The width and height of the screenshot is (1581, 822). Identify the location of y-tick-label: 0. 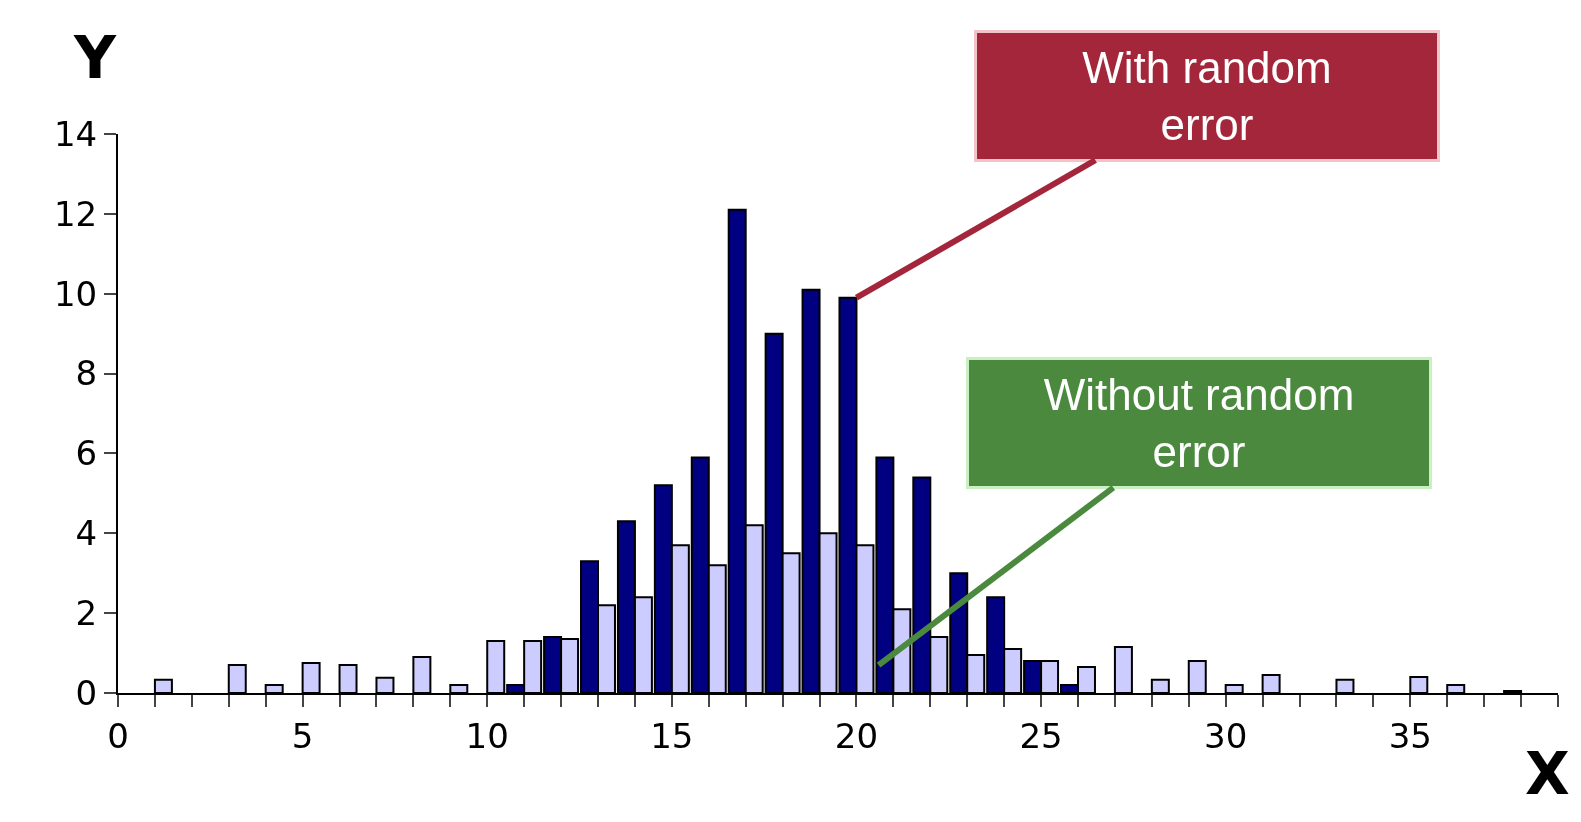
(86, 692).